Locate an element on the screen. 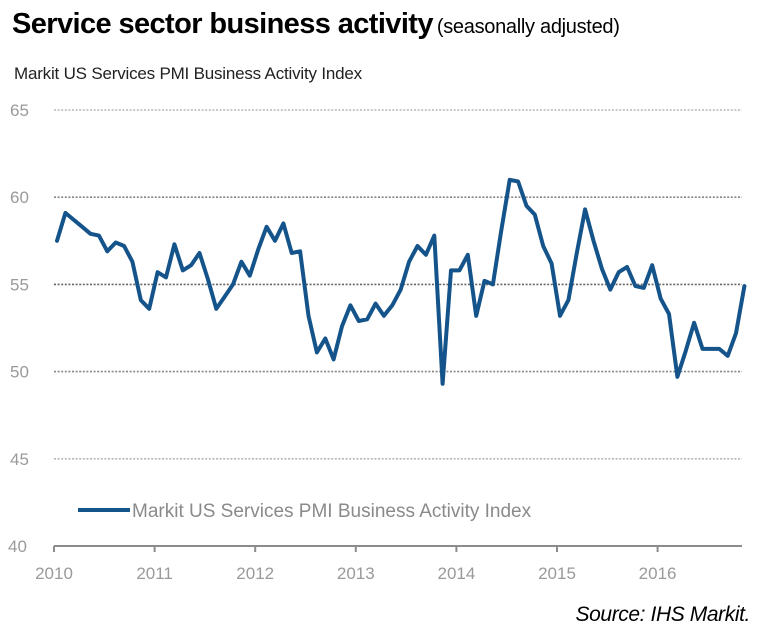 This screenshot has width=768, height=641. y-tick-label-55: 55 is located at coordinates (19, 284).